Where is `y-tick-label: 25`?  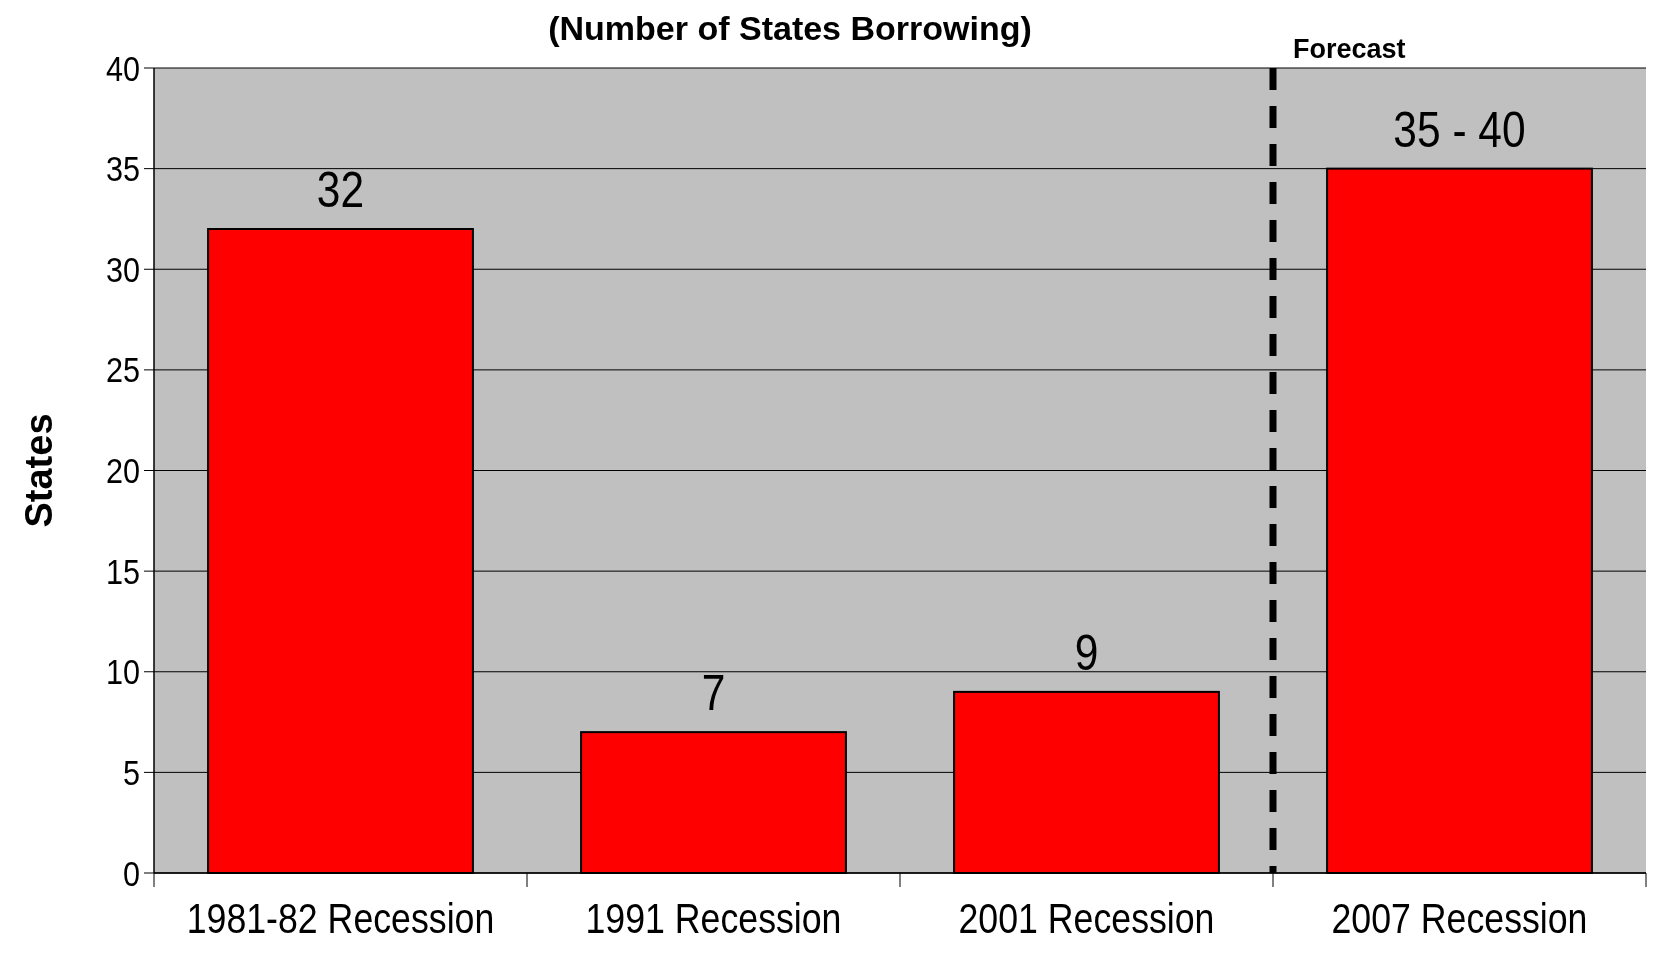 y-tick-label: 25 is located at coordinates (122, 370).